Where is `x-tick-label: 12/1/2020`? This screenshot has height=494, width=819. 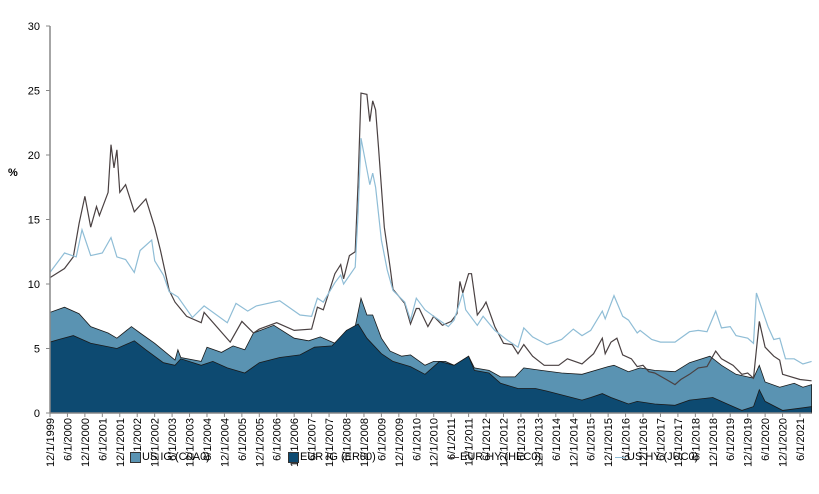 x-tick-label: 12/1/2020 is located at coordinates (784, 442).